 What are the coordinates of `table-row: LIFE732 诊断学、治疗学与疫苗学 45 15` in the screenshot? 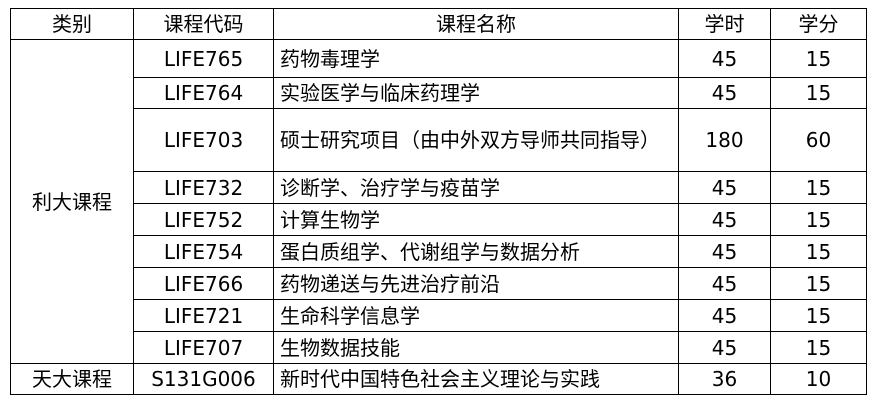 It's located at (439, 187).